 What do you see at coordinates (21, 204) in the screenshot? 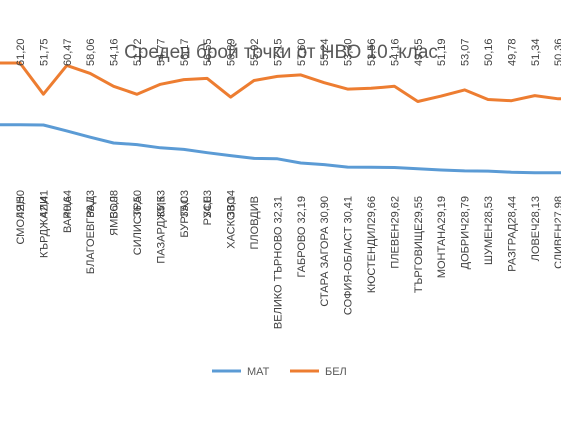
I see `value-label-mat: 42,50` at bounding box center [21, 204].